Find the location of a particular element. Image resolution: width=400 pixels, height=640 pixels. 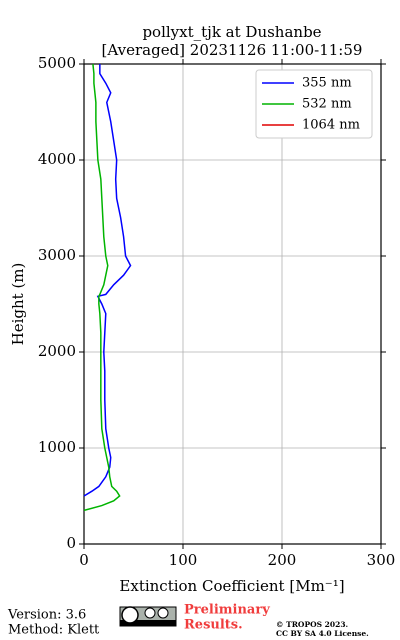

copyright: CC BY SA 4.0 License. is located at coordinates (322, 633).